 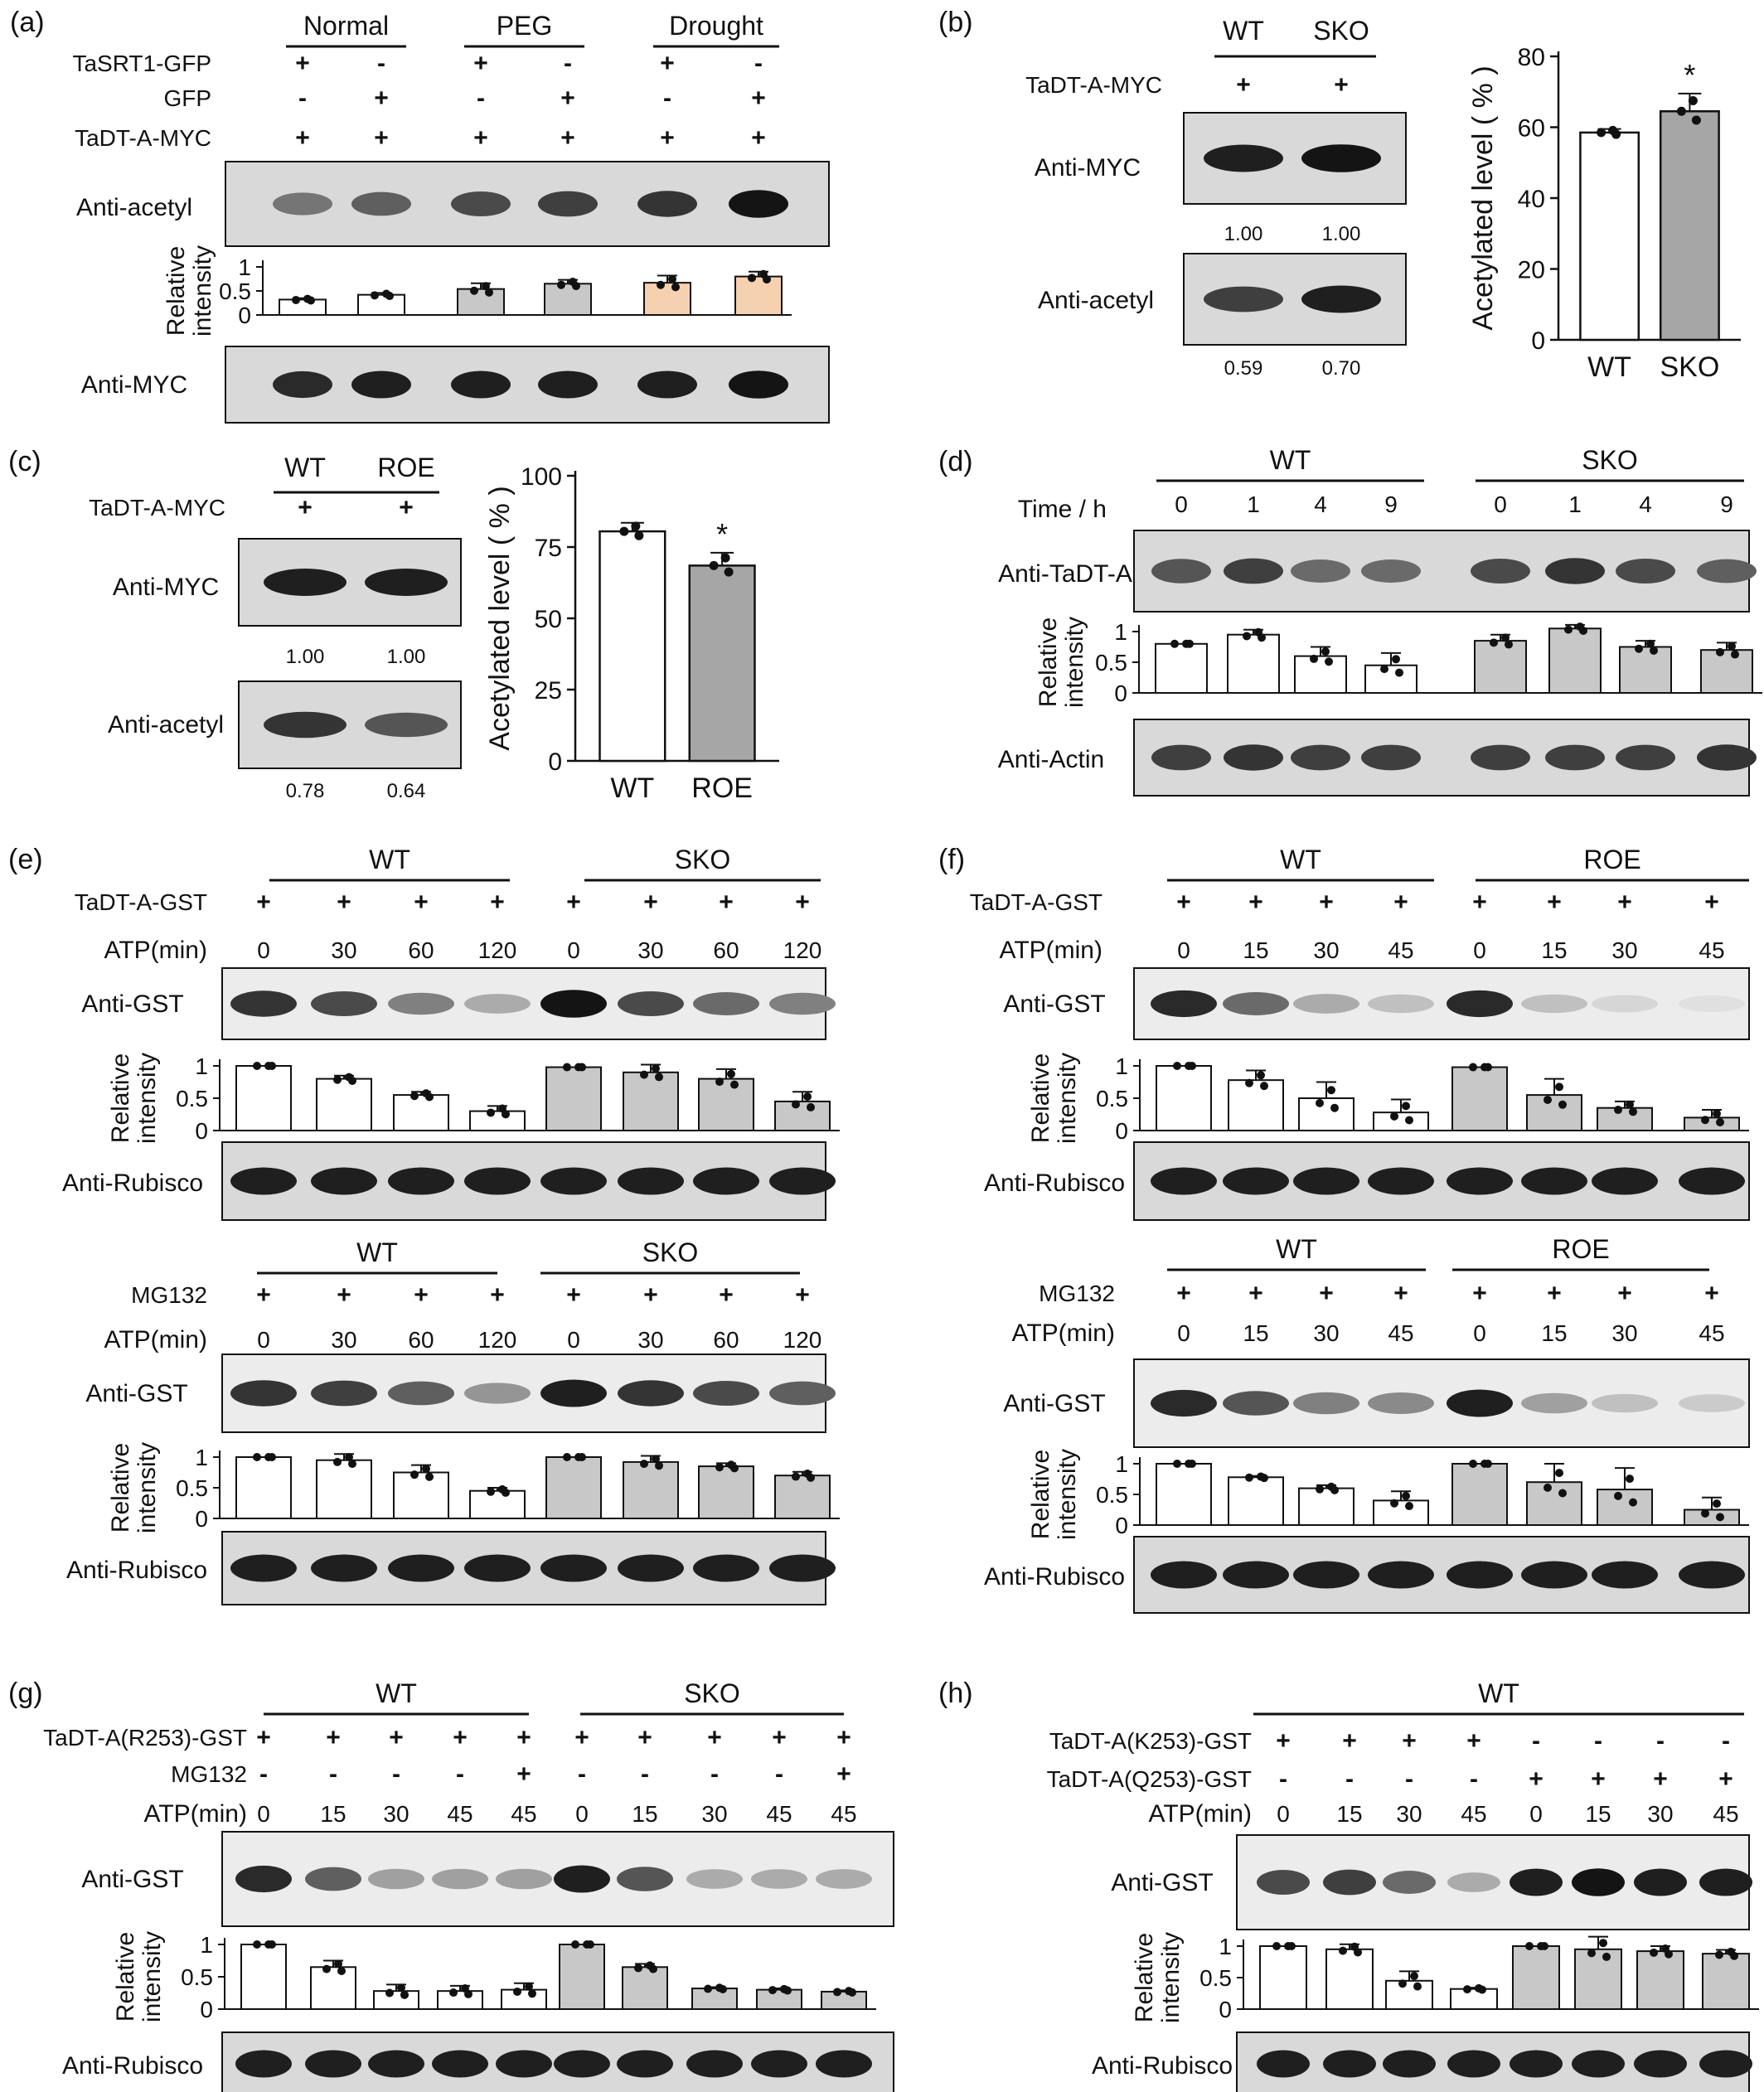 What do you see at coordinates (527, 385) in the screenshot?
I see `blot-anti-myc` at bounding box center [527, 385].